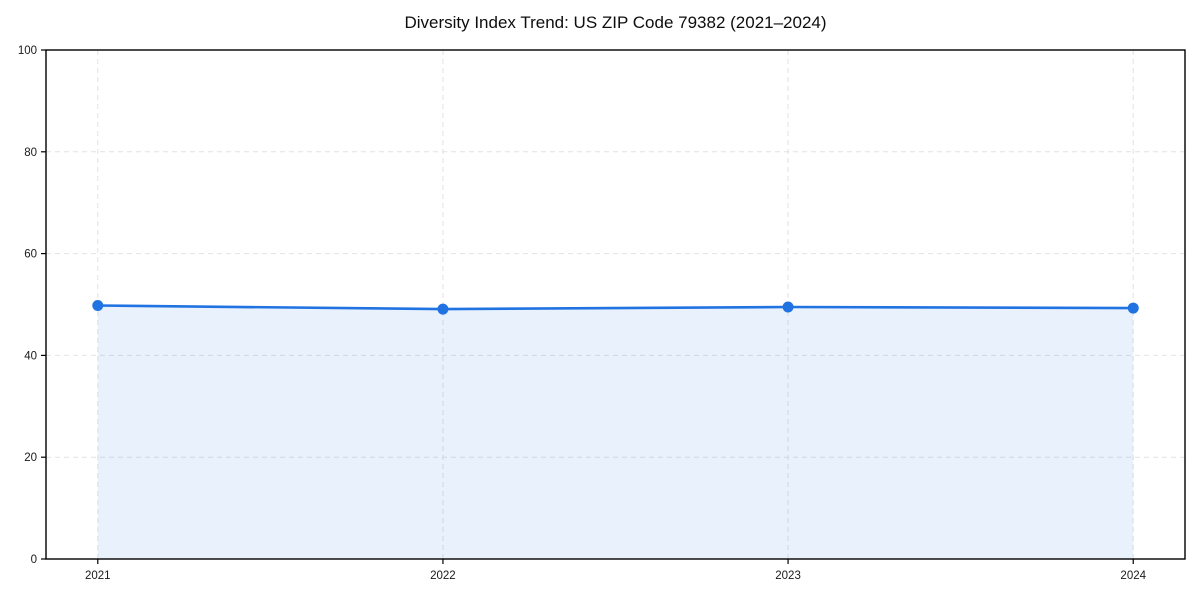 This screenshot has height=600, width=1200. I want to click on y-axis-tick-label: 0, so click(34, 560).